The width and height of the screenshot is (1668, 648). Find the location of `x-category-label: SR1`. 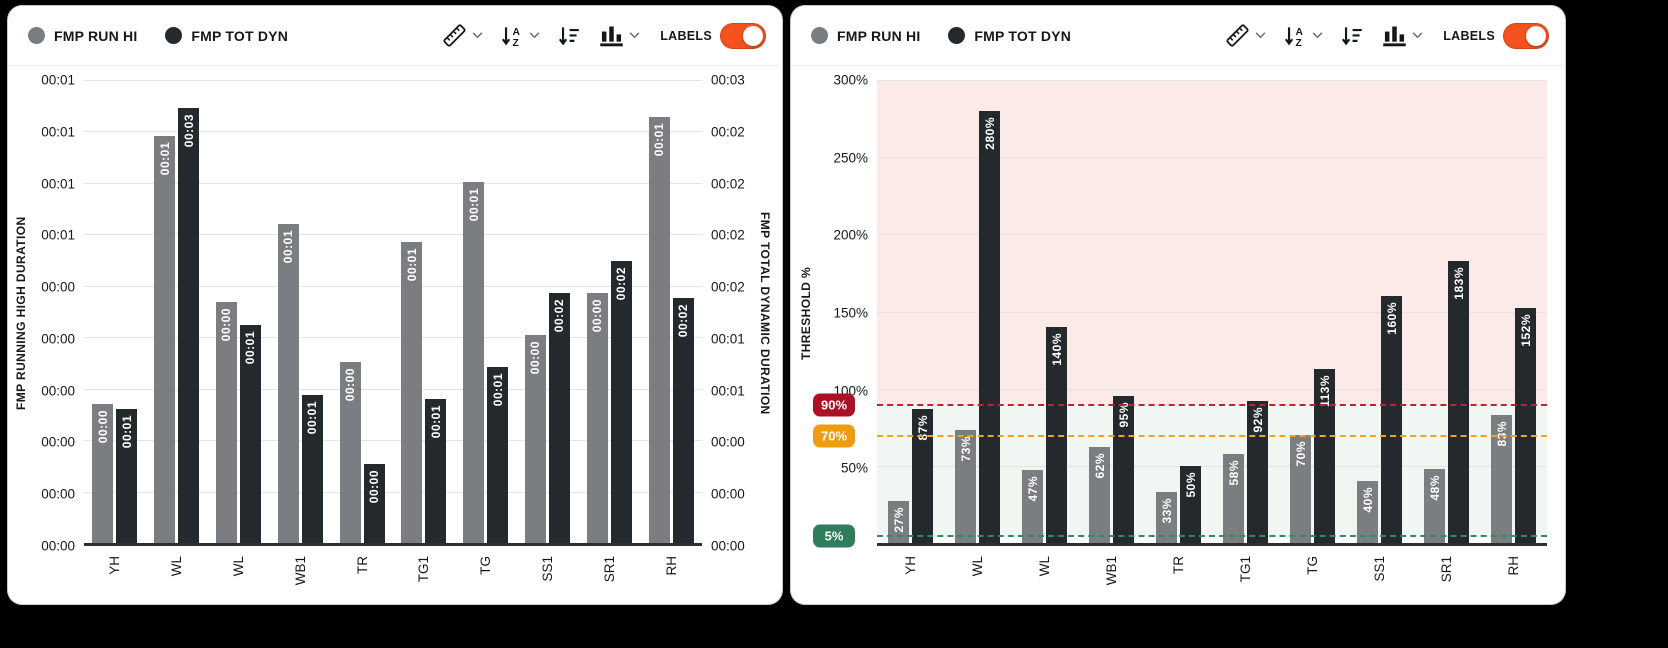

x-category-label: SR1 is located at coordinates (1446, 569).